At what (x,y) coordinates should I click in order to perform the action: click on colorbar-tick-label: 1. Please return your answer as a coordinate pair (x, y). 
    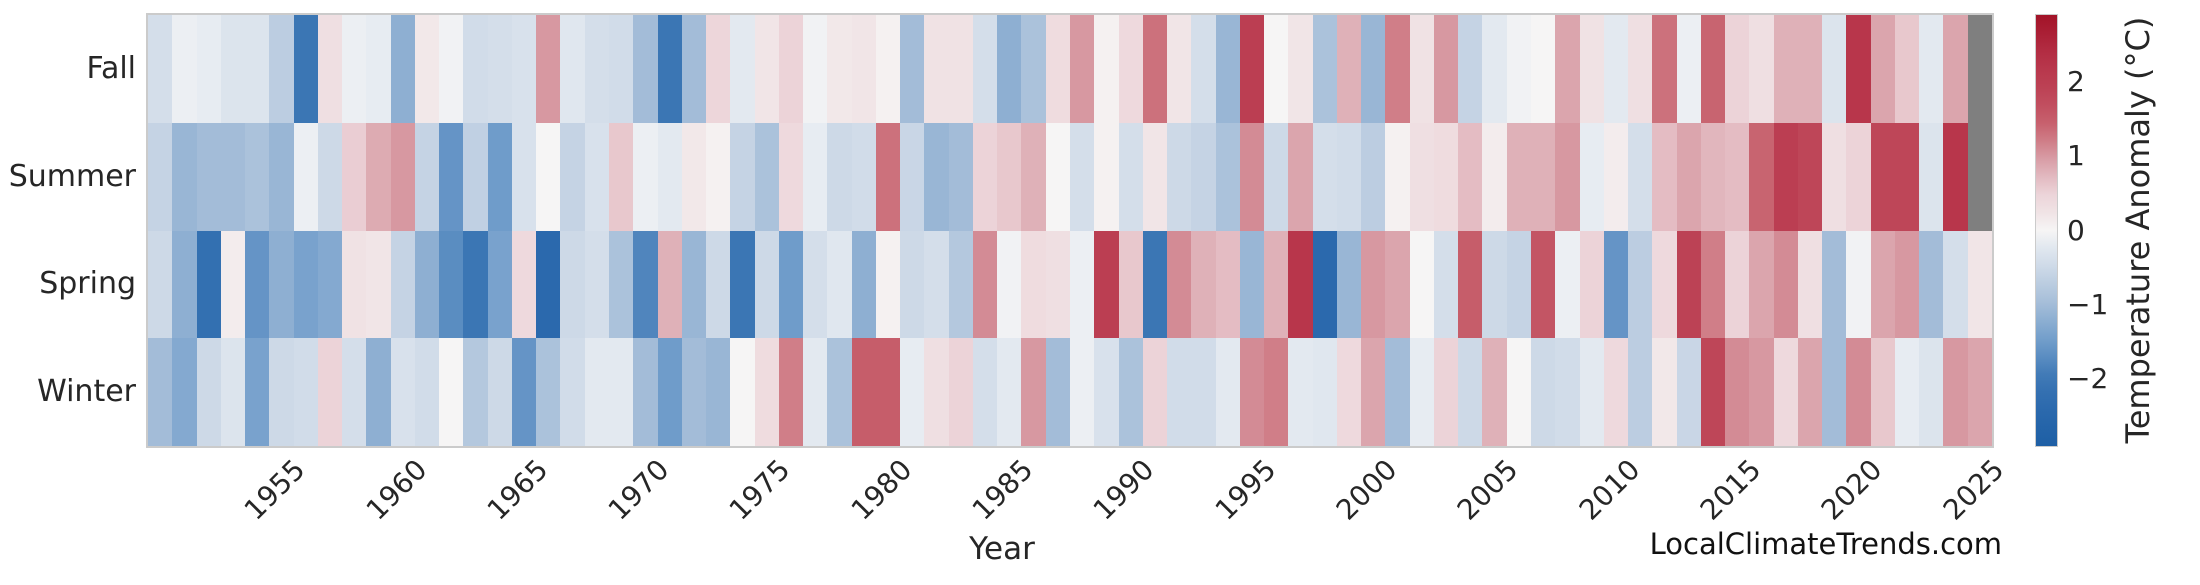
    Looking at the image, I should click on (2076, 156).